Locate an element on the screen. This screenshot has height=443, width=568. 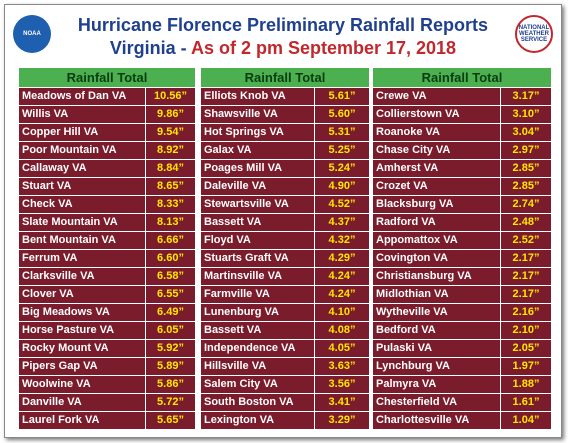
location: Midlothian VA is located at coordinates (437, 294).